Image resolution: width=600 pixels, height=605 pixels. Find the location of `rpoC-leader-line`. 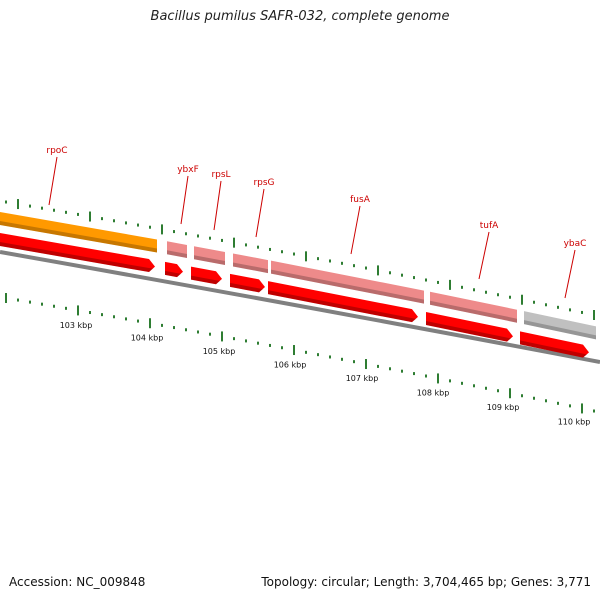

rpoC-leader-line is located at coordinates (53, 181).